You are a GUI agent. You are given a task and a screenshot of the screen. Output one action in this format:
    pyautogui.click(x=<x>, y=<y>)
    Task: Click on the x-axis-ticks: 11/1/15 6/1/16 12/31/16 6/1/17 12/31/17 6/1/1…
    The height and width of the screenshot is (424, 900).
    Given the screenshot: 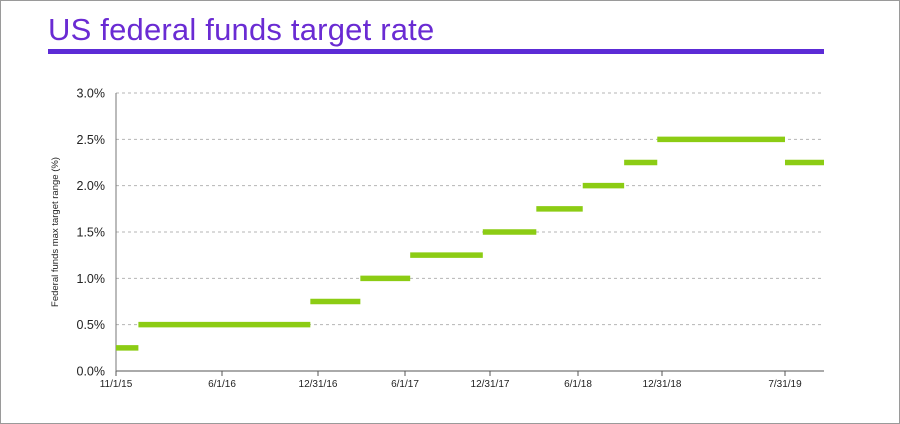 What is the action you would take?
    pyautogui.click(x=451, y=380)
    